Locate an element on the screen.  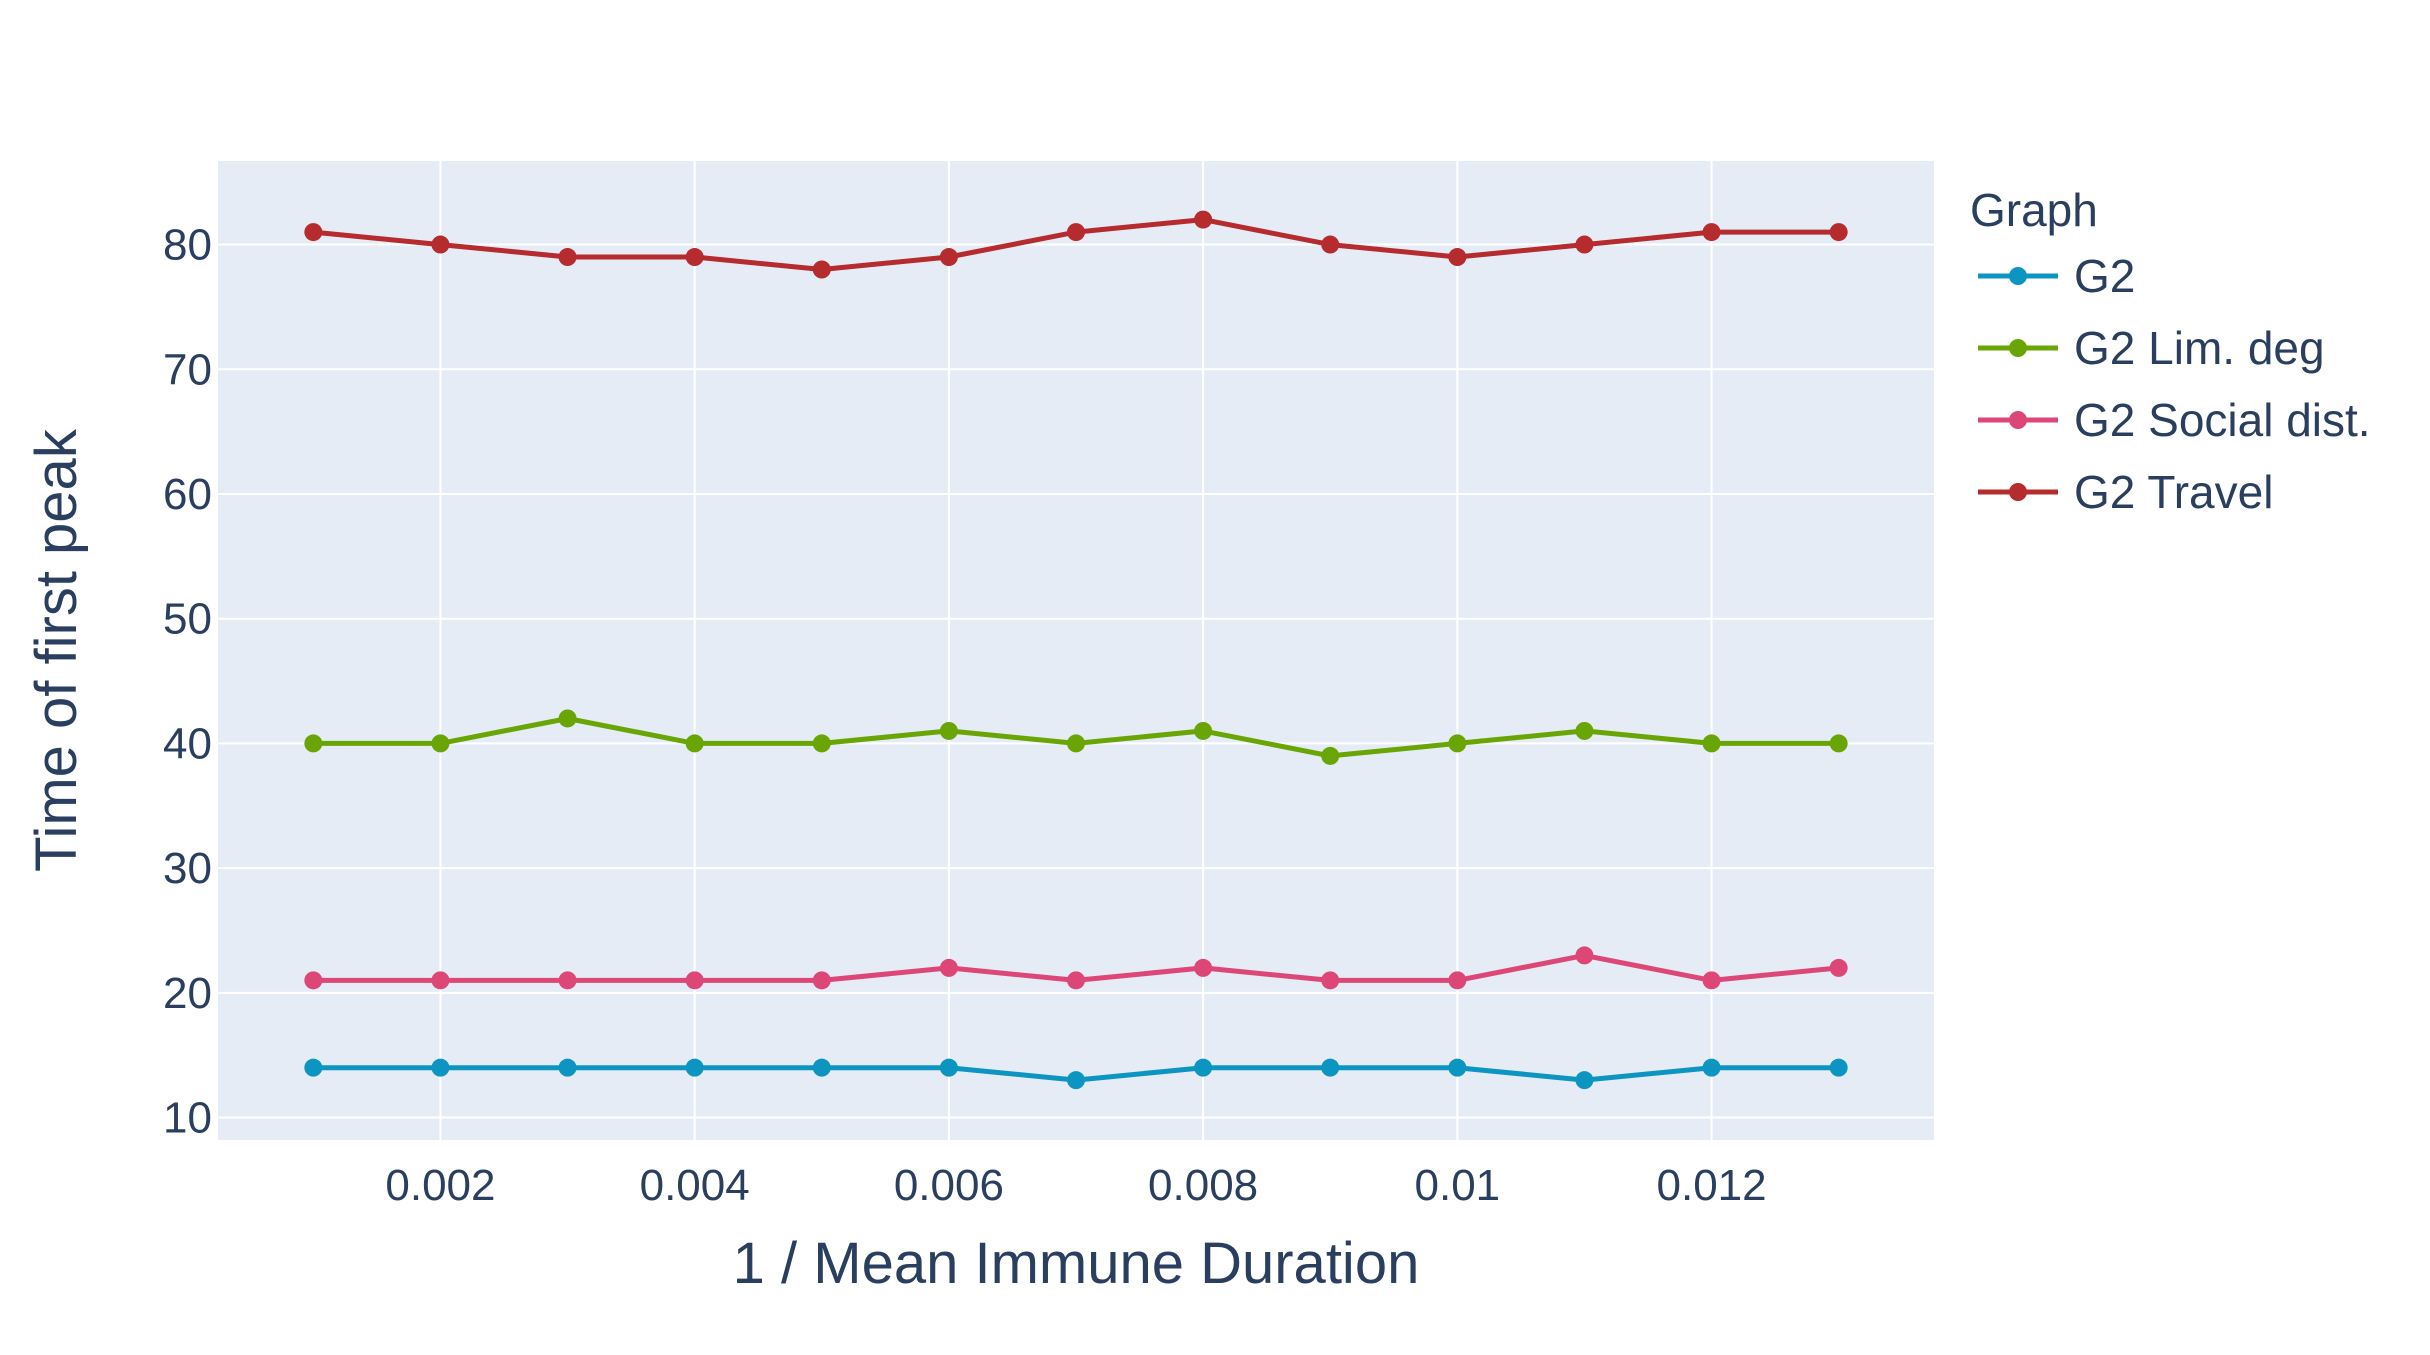
y-tick-label: 20 is located at coordinates (187, 993).